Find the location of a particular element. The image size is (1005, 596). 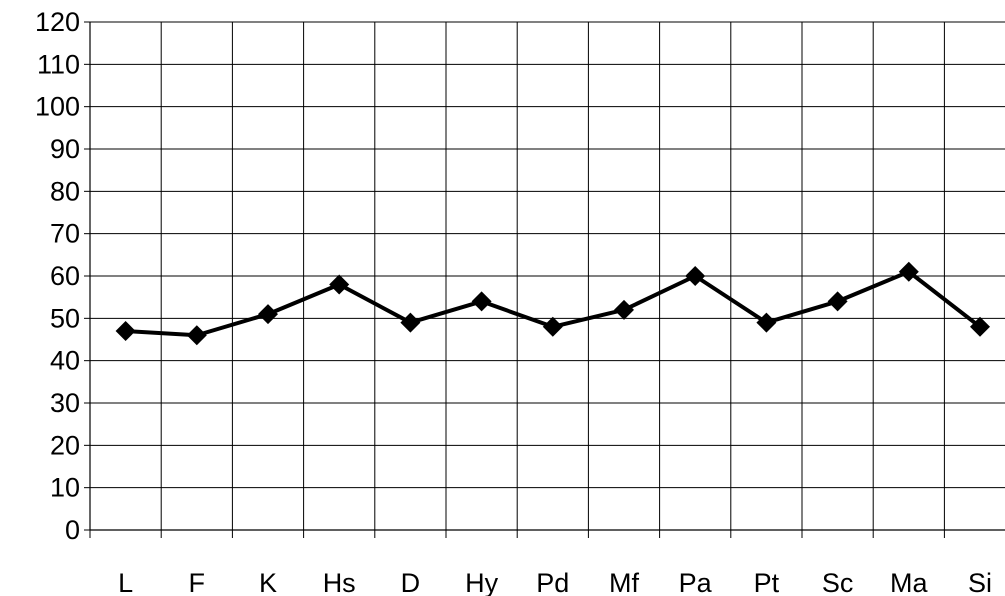

y-tick-label: 90 is located at coordinates (65, 149).